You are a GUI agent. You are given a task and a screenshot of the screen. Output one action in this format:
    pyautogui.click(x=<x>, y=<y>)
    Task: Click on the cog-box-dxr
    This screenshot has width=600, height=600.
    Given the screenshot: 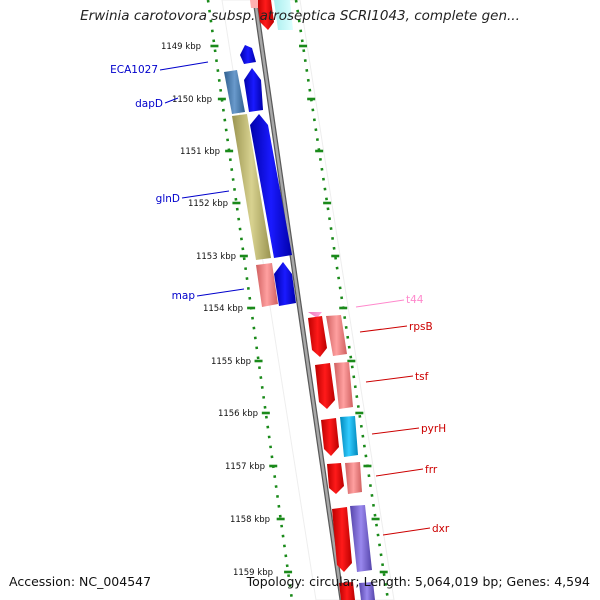 What is the action you would take?
    pyautogui.click(x=361, y=538)
    